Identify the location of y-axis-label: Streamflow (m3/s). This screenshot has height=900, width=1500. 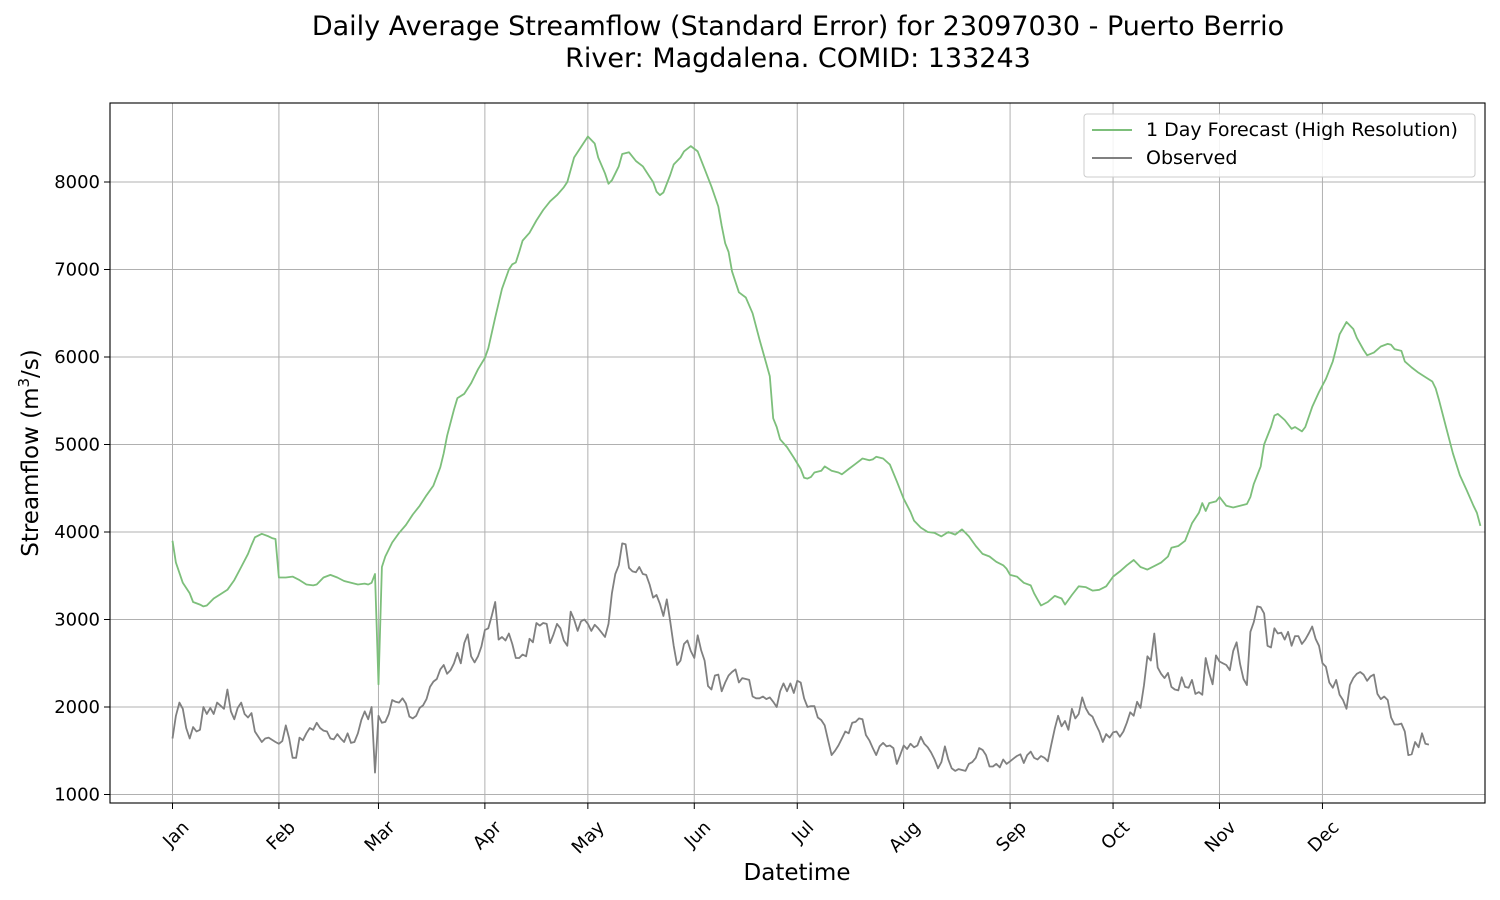
(29, 453).